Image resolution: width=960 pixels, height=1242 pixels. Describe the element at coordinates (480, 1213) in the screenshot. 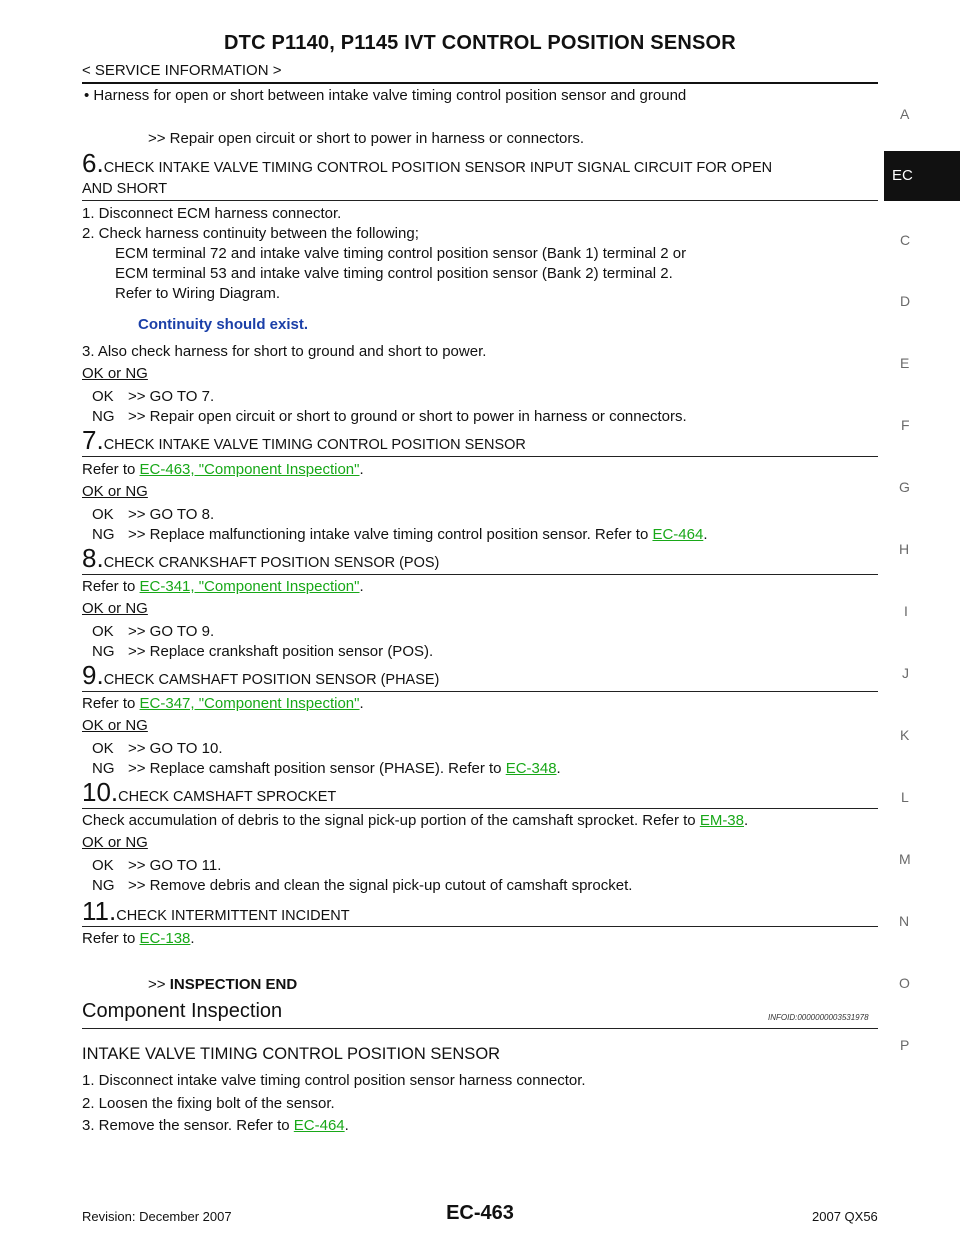

I see `footer-page-number: EC-463` at that location.